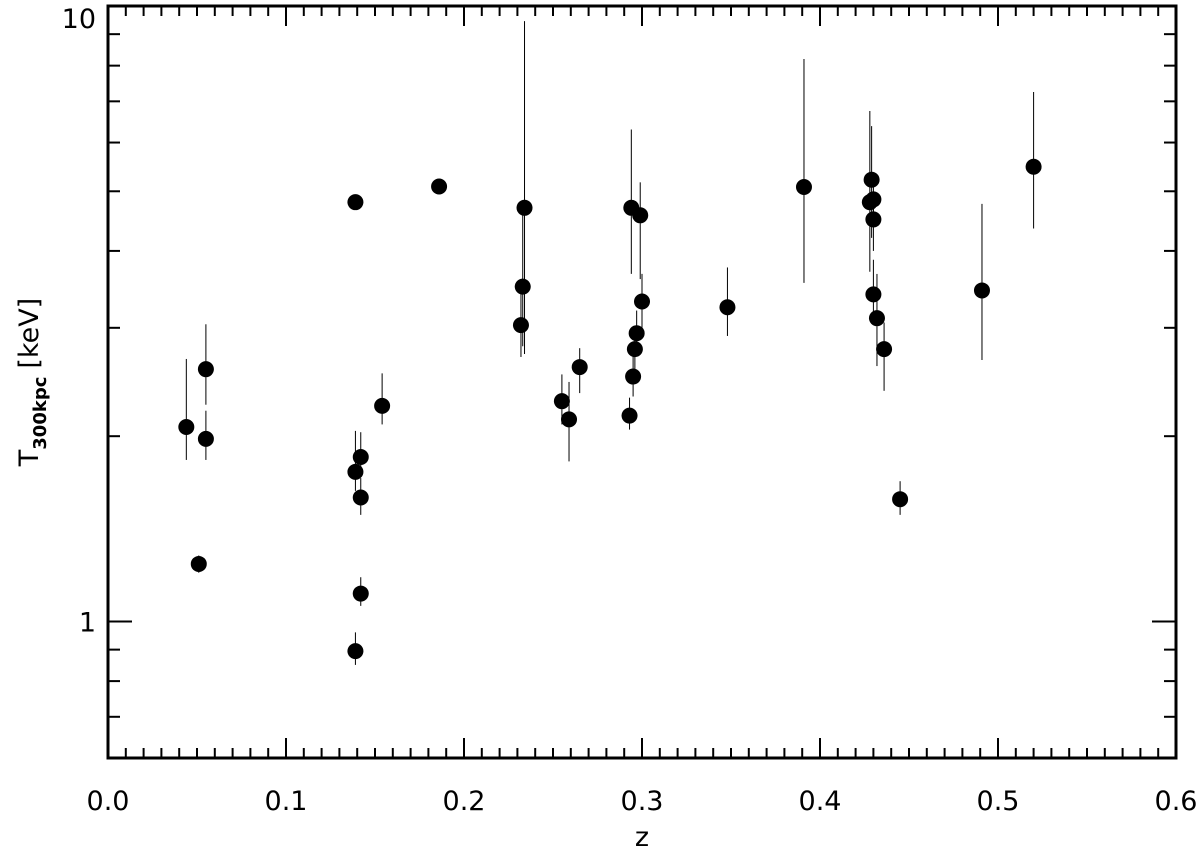 The image size is (1200, 853). I want to click on x-tick-label: 0.1, so click(286, 801).